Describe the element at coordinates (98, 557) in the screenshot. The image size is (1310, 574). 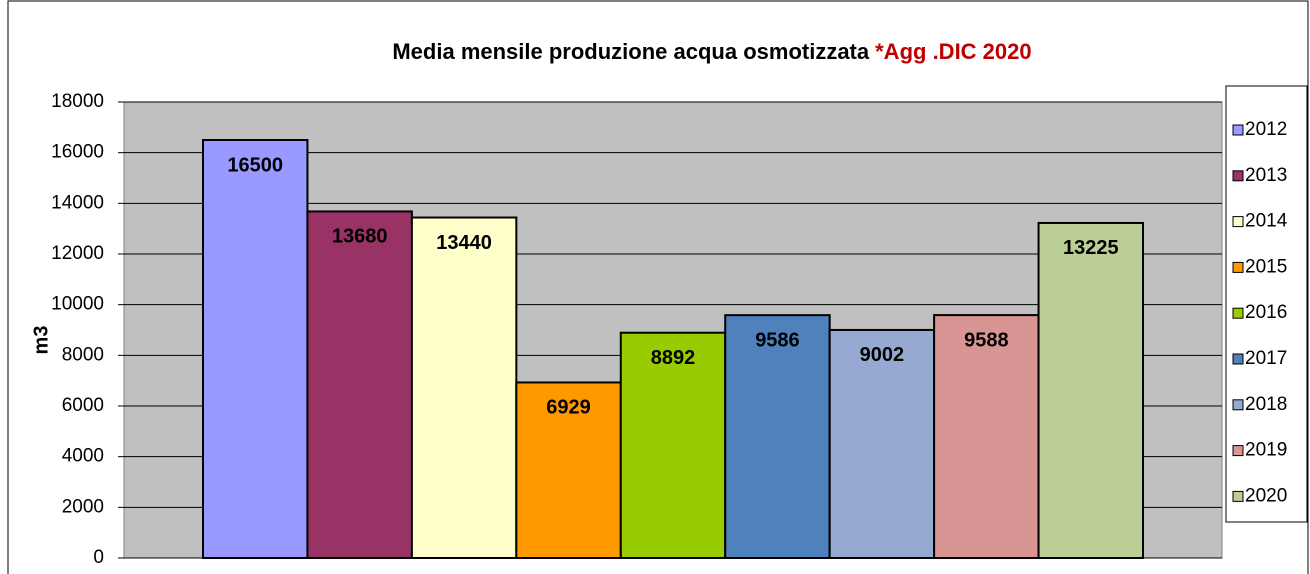
I see `y-tick-label: 0` at that location.